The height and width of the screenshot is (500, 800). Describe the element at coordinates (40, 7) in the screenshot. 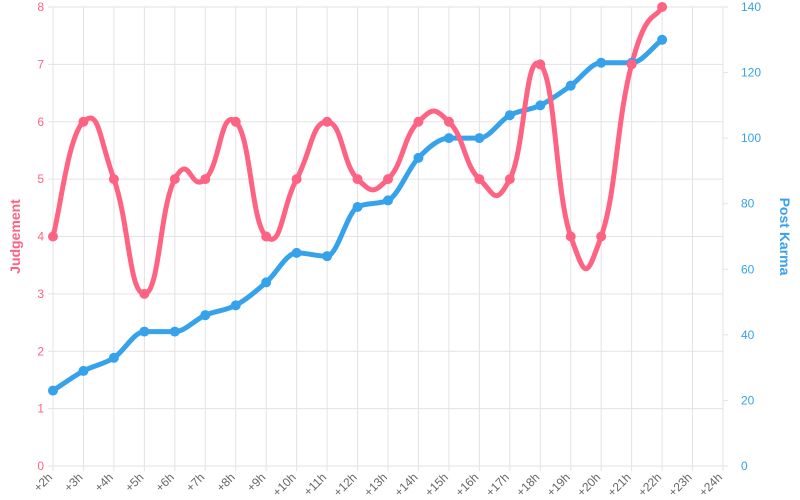

I see `left-y-tick-label: 8` at that location.